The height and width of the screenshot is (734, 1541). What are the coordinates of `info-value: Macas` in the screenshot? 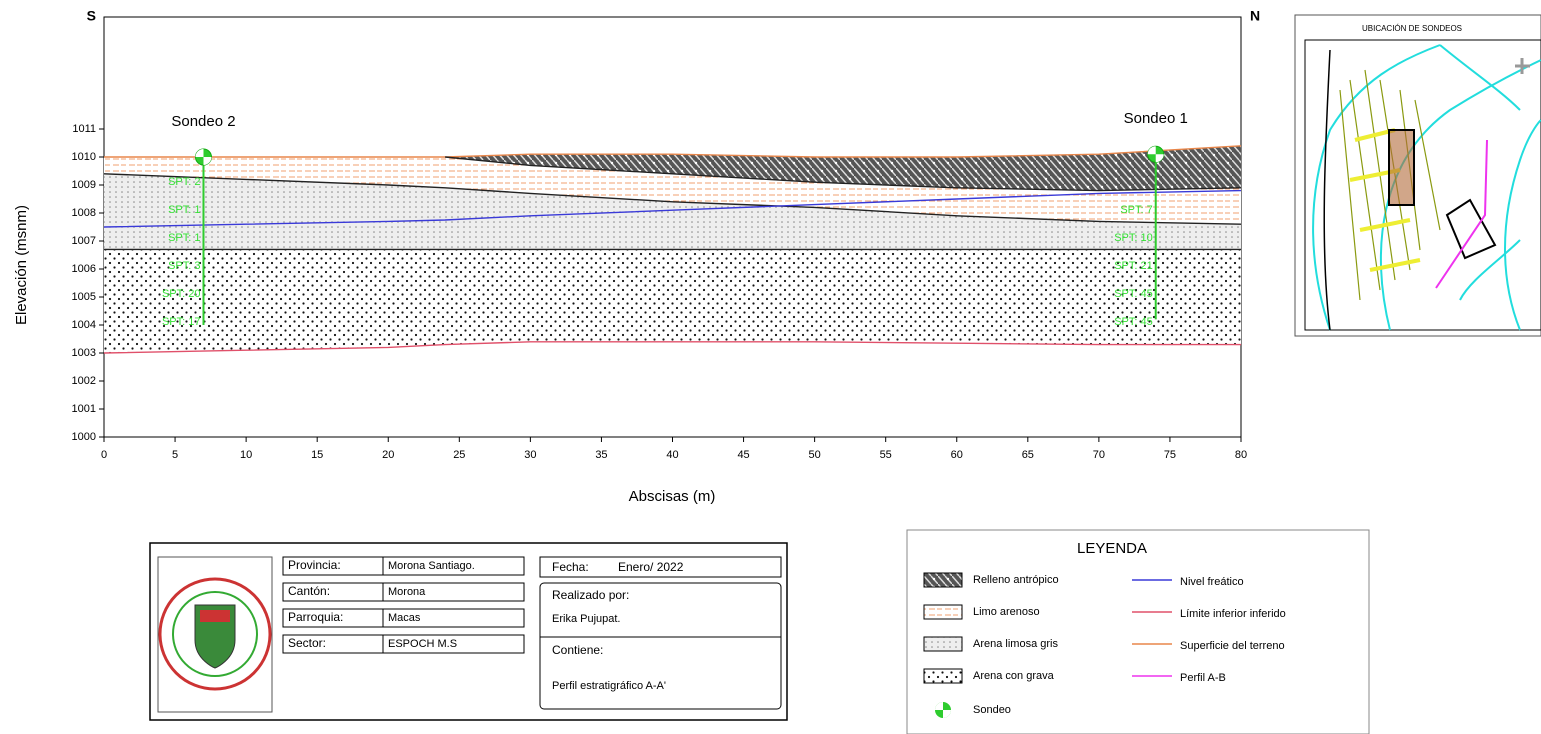 It's located at (404, 618).